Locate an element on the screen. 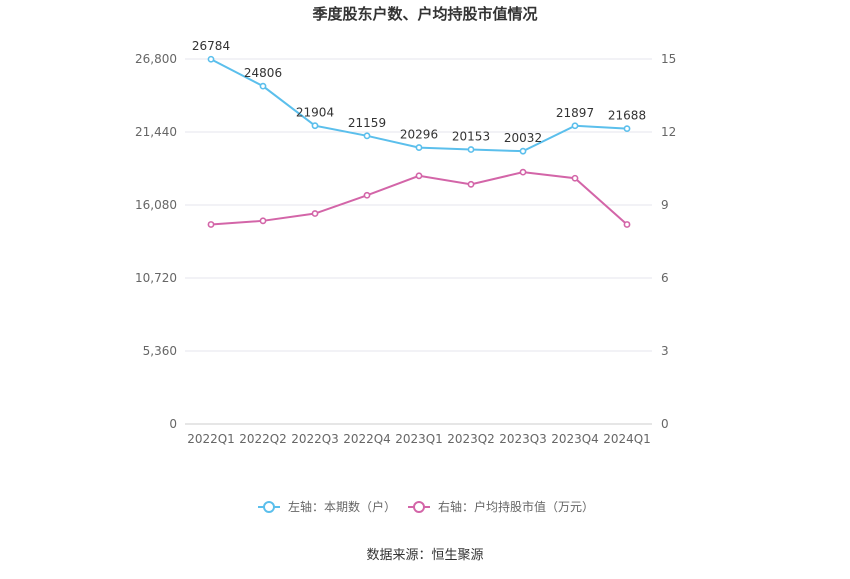 Image resolution: width=850 pixels, height=579 pixels. legend-label: 左轴：本期数（户） is located at coordinates (342, 506).